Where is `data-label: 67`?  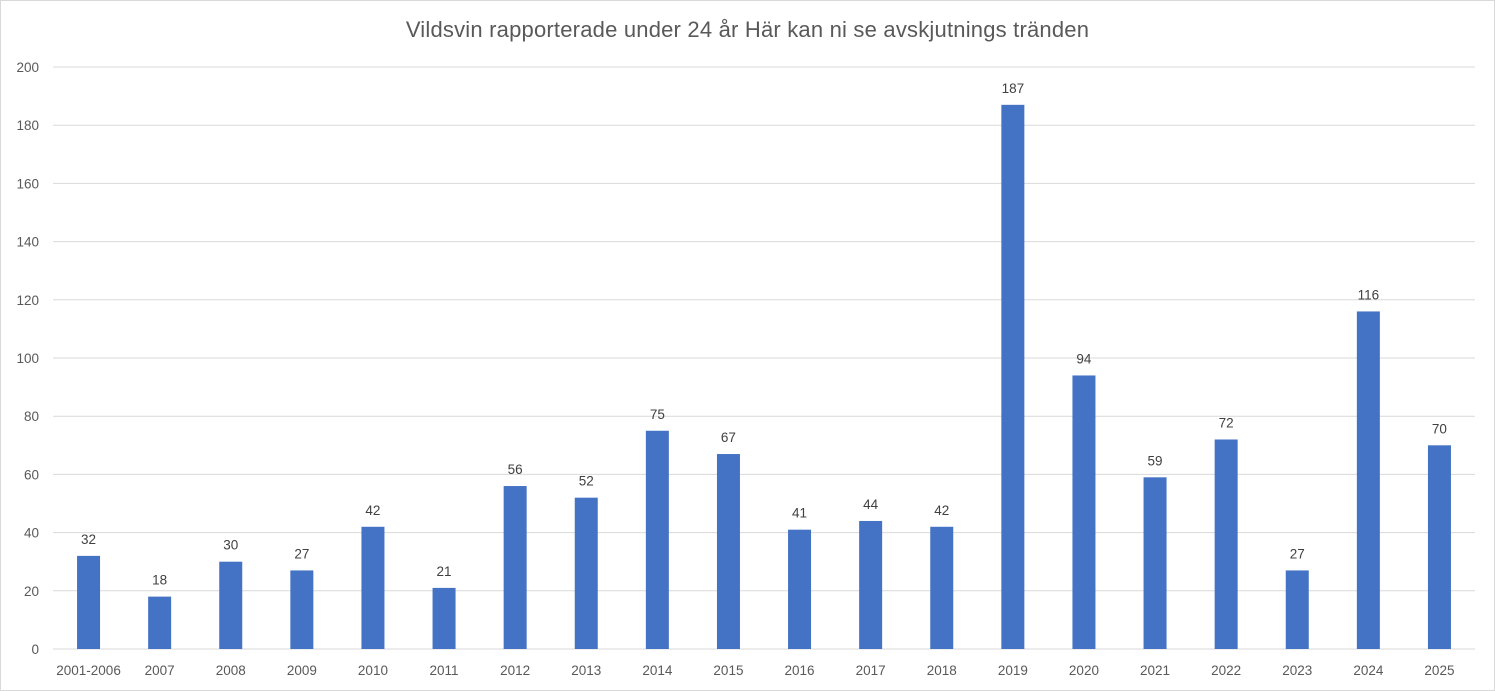 data-label: 67 is located at coordinates (728, 437).